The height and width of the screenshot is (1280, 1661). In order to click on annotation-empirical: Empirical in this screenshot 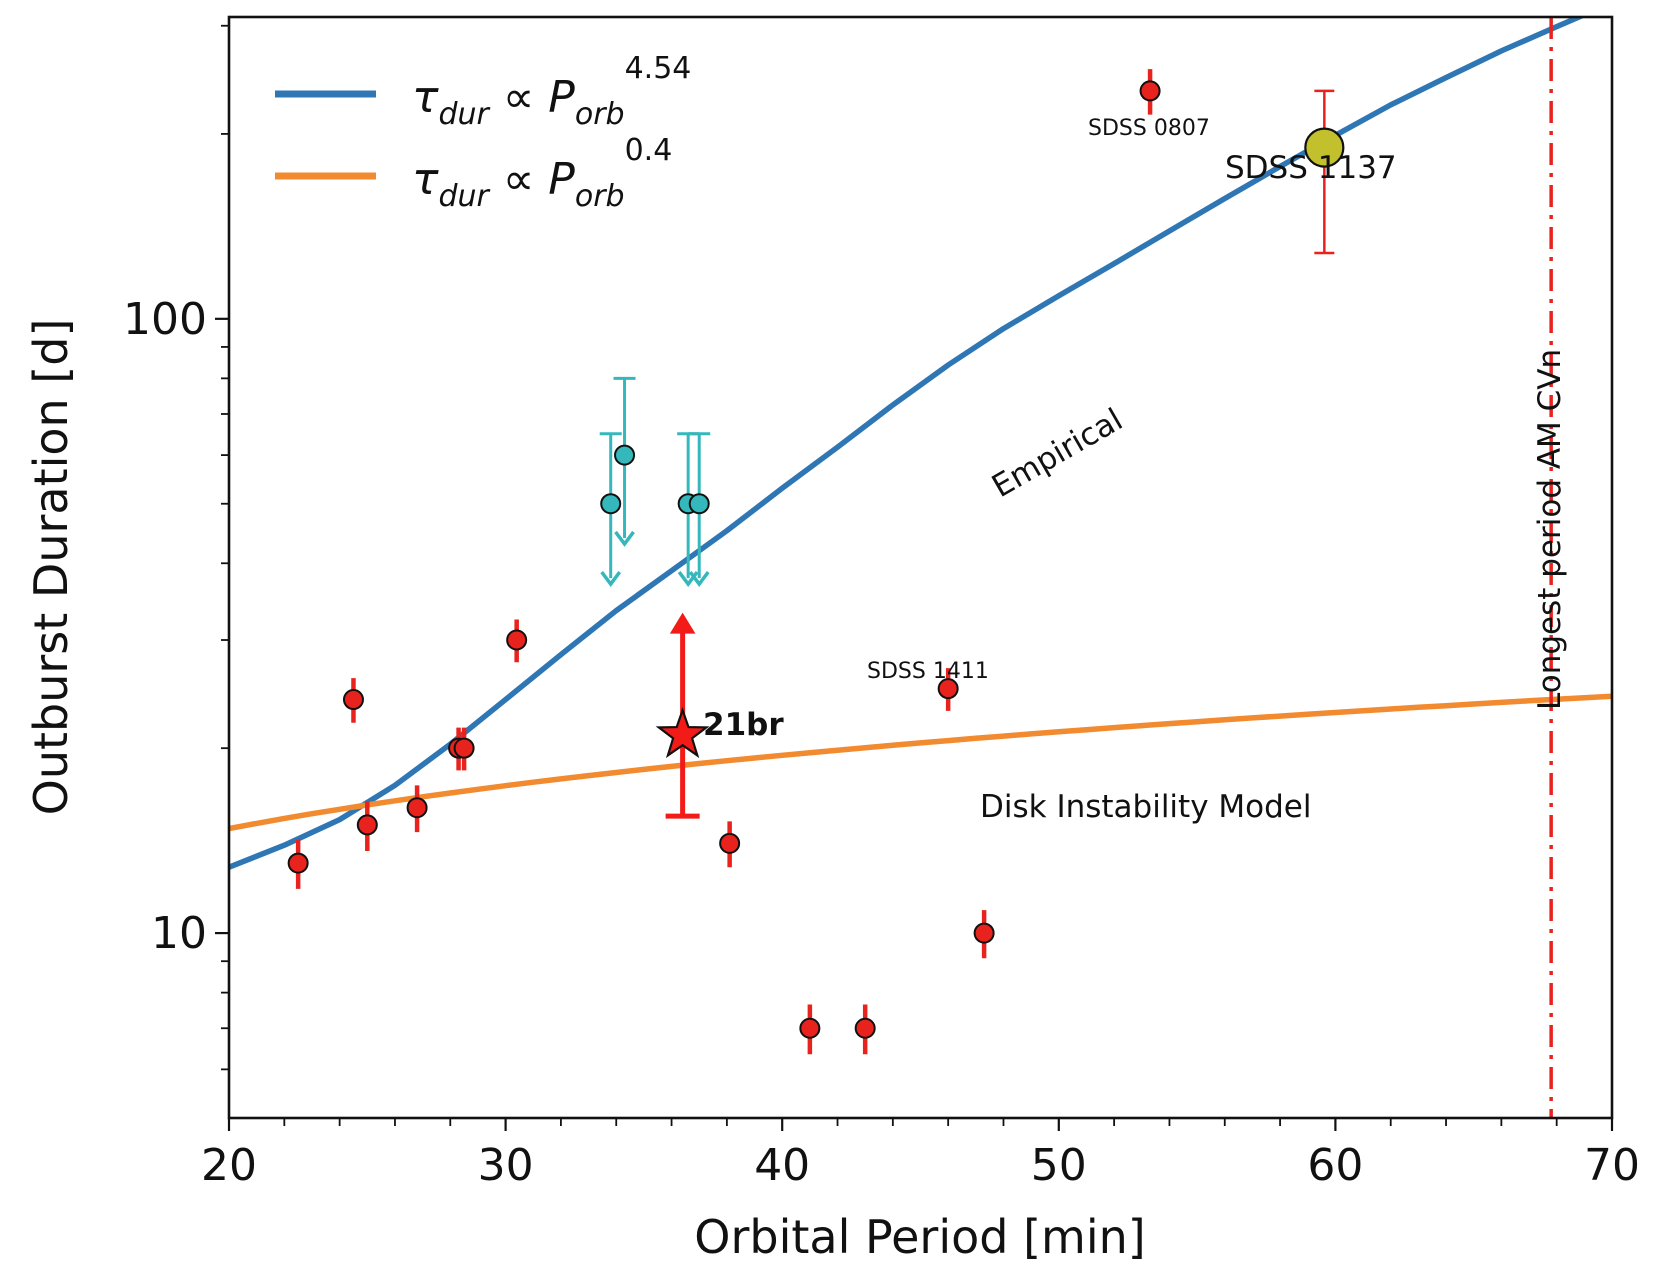, I will do `click(1057, 453)`.